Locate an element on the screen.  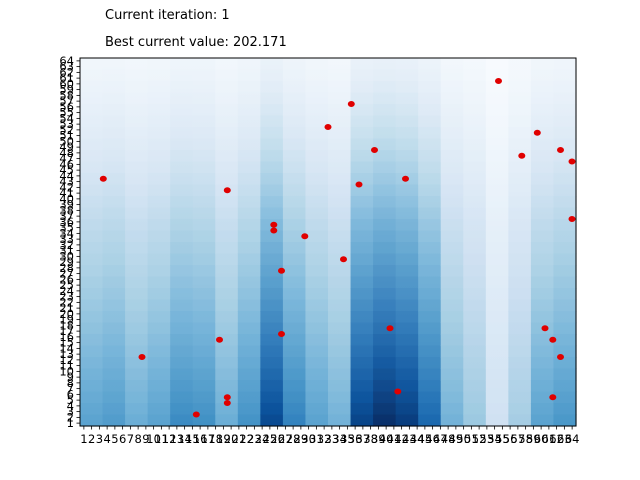
x-tick-label: 2 is located at coordinates (91, 439).